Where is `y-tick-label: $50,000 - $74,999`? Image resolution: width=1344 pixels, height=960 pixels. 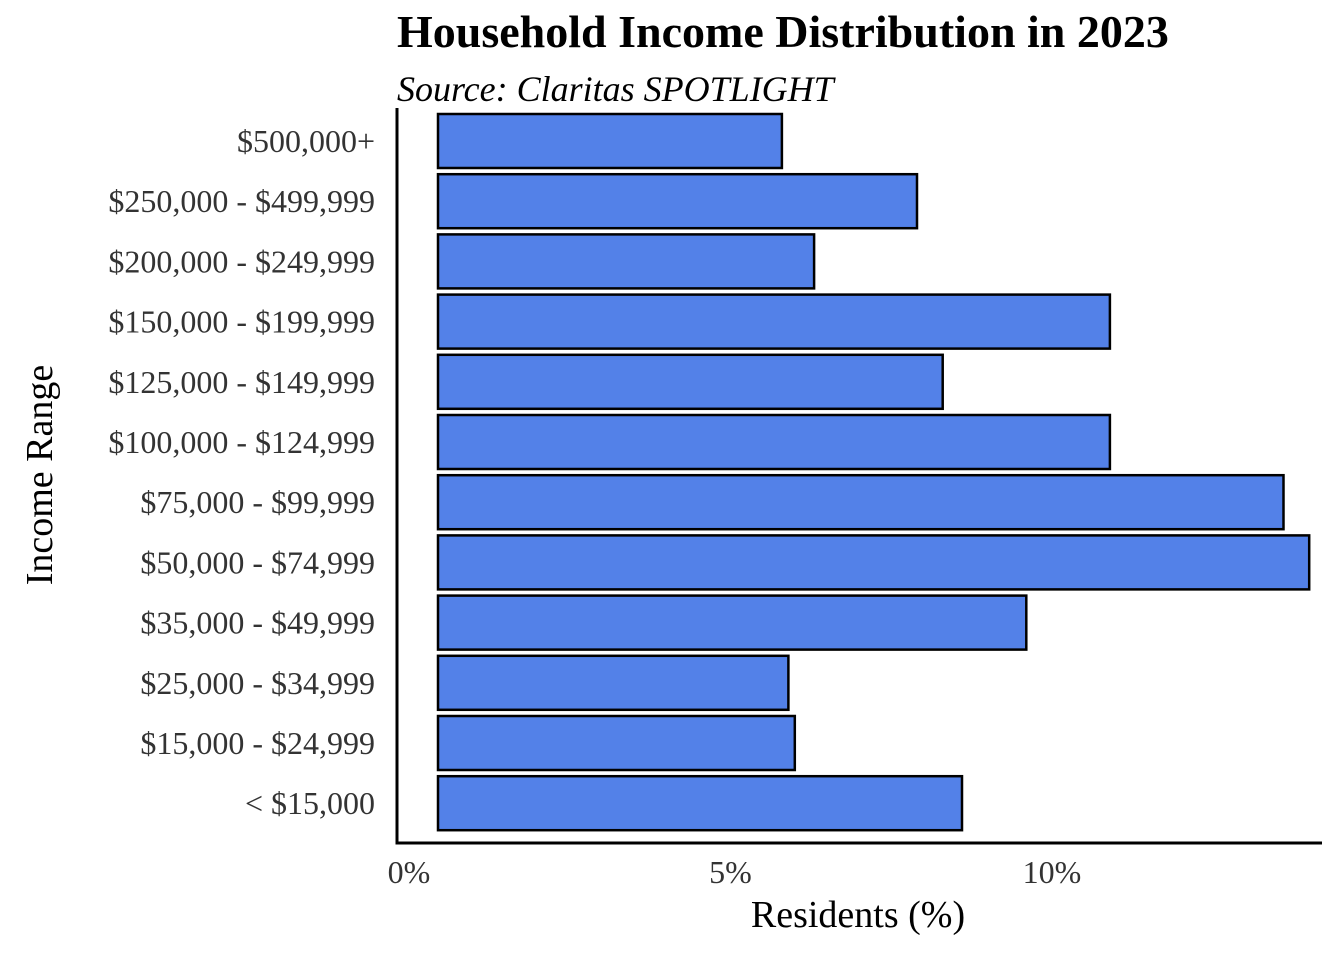 y-tick-label: $50,000 - $74,999 is located at coordinates (257, 562).